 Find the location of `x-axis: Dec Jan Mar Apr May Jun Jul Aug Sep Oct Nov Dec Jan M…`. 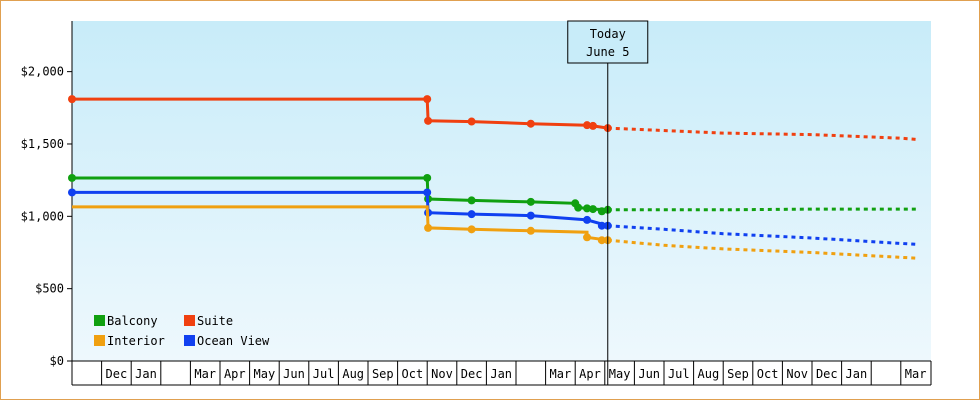

x-axis: Dec Jan Mar Apr May Jun Jul Aug Sep Oct Nov Dec Jan M… is located at coordinates (501, 373).